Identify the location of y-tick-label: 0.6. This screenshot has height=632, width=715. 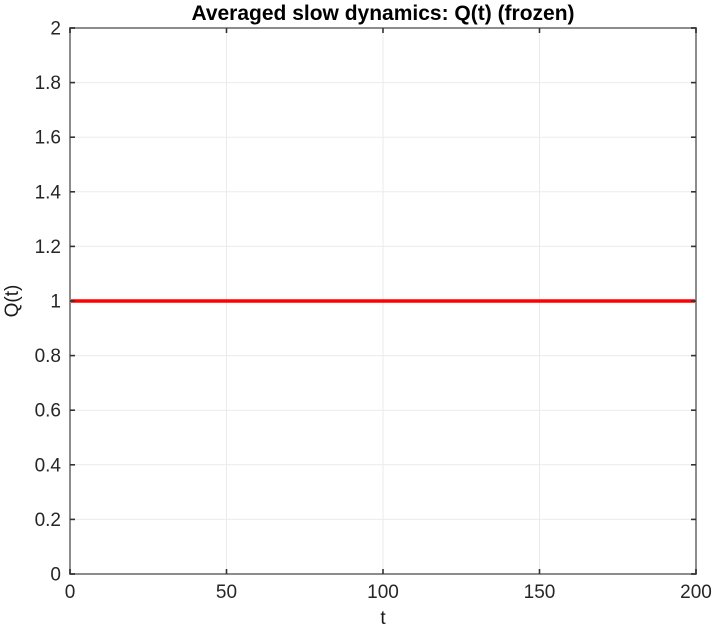
(48, 411).